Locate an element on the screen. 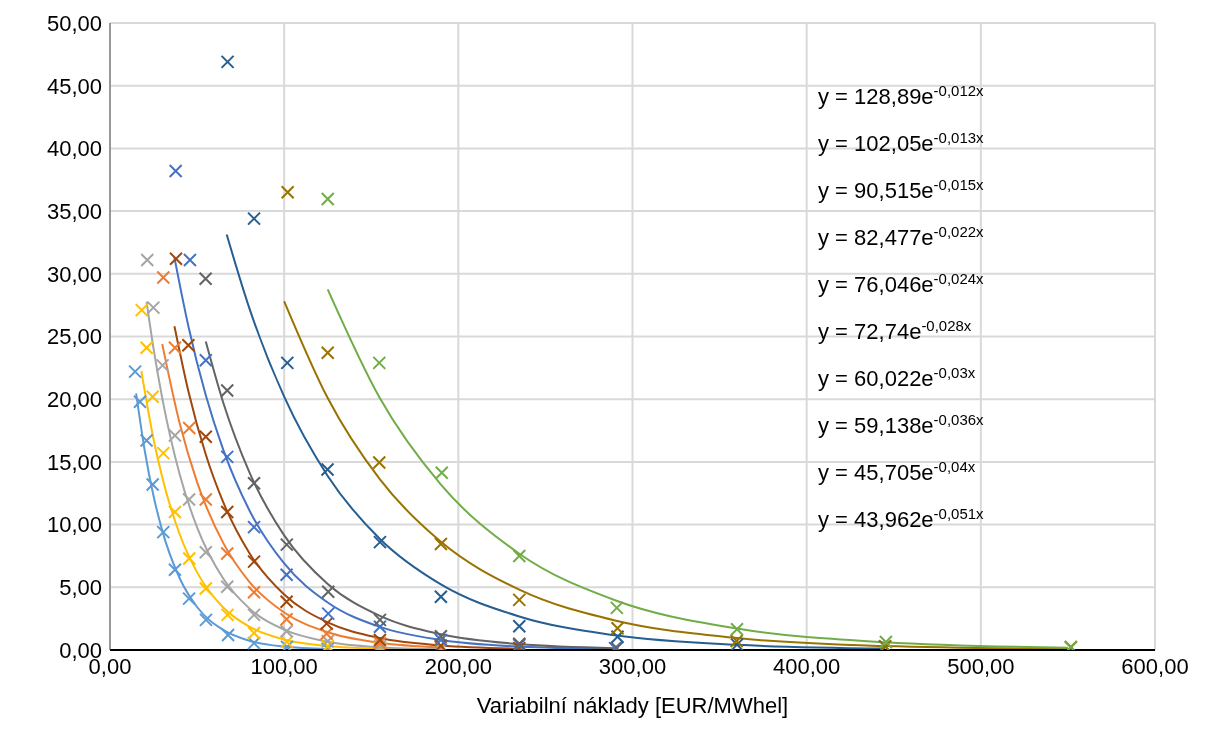 The image size is (1206, 729). x-tick-label: 100,00 is located at coordinates (284, 666).